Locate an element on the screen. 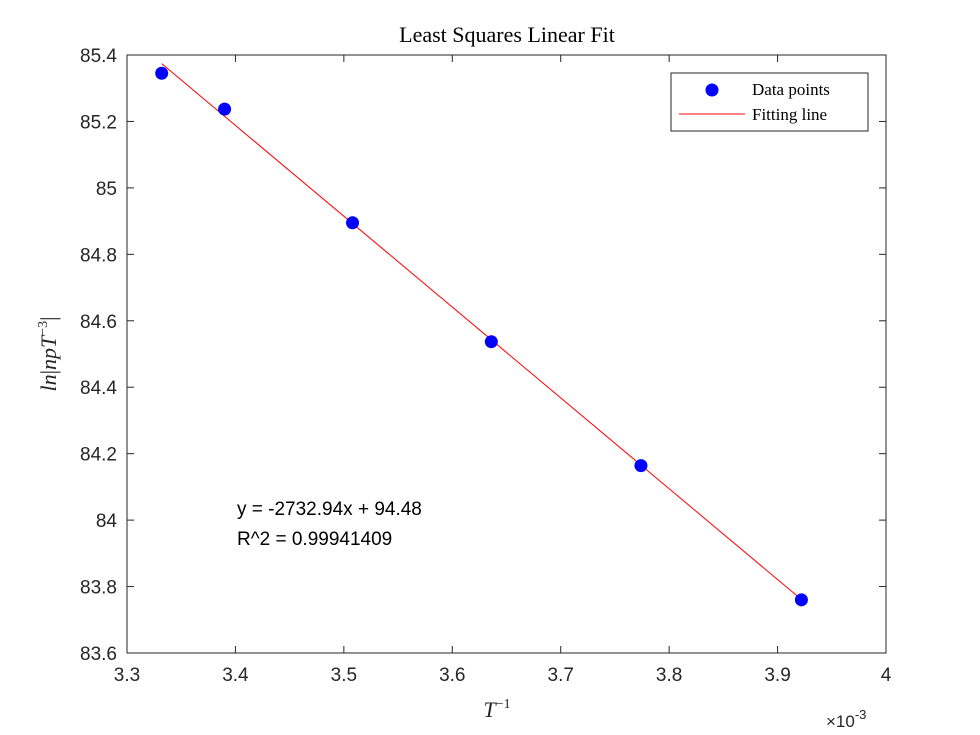 This screenshot has width=980, height=735. r-squared-annotation: R^2 = 0.99941409 is located at coordinates (314, 539).